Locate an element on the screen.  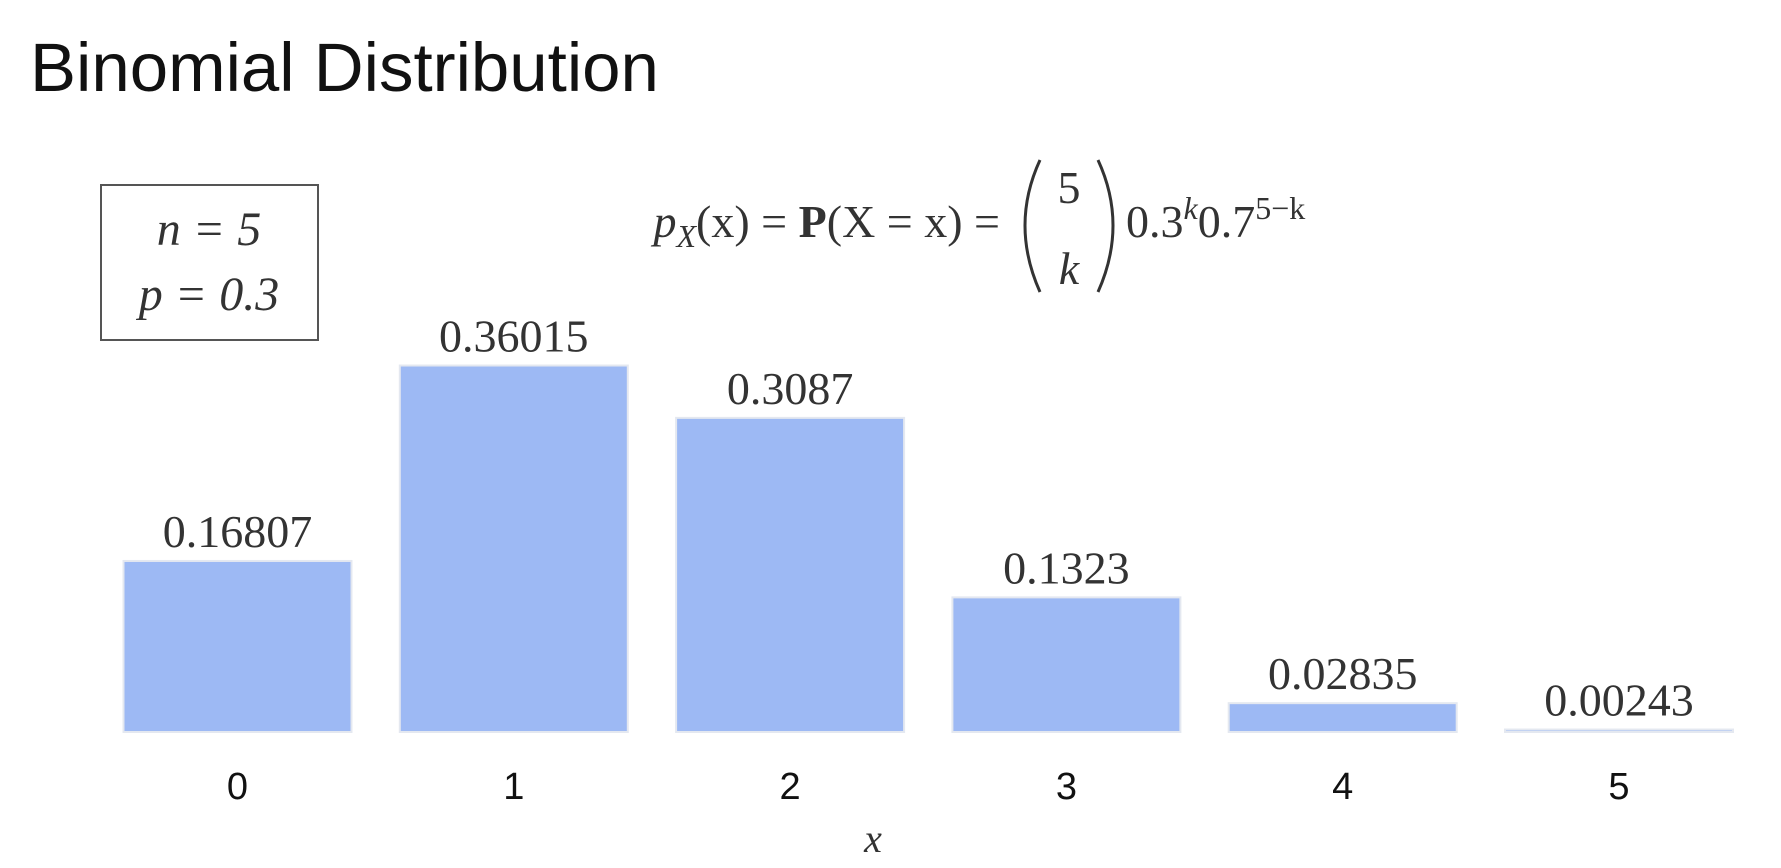
value-label: 0.16807 is located at coordinates (238, 531).